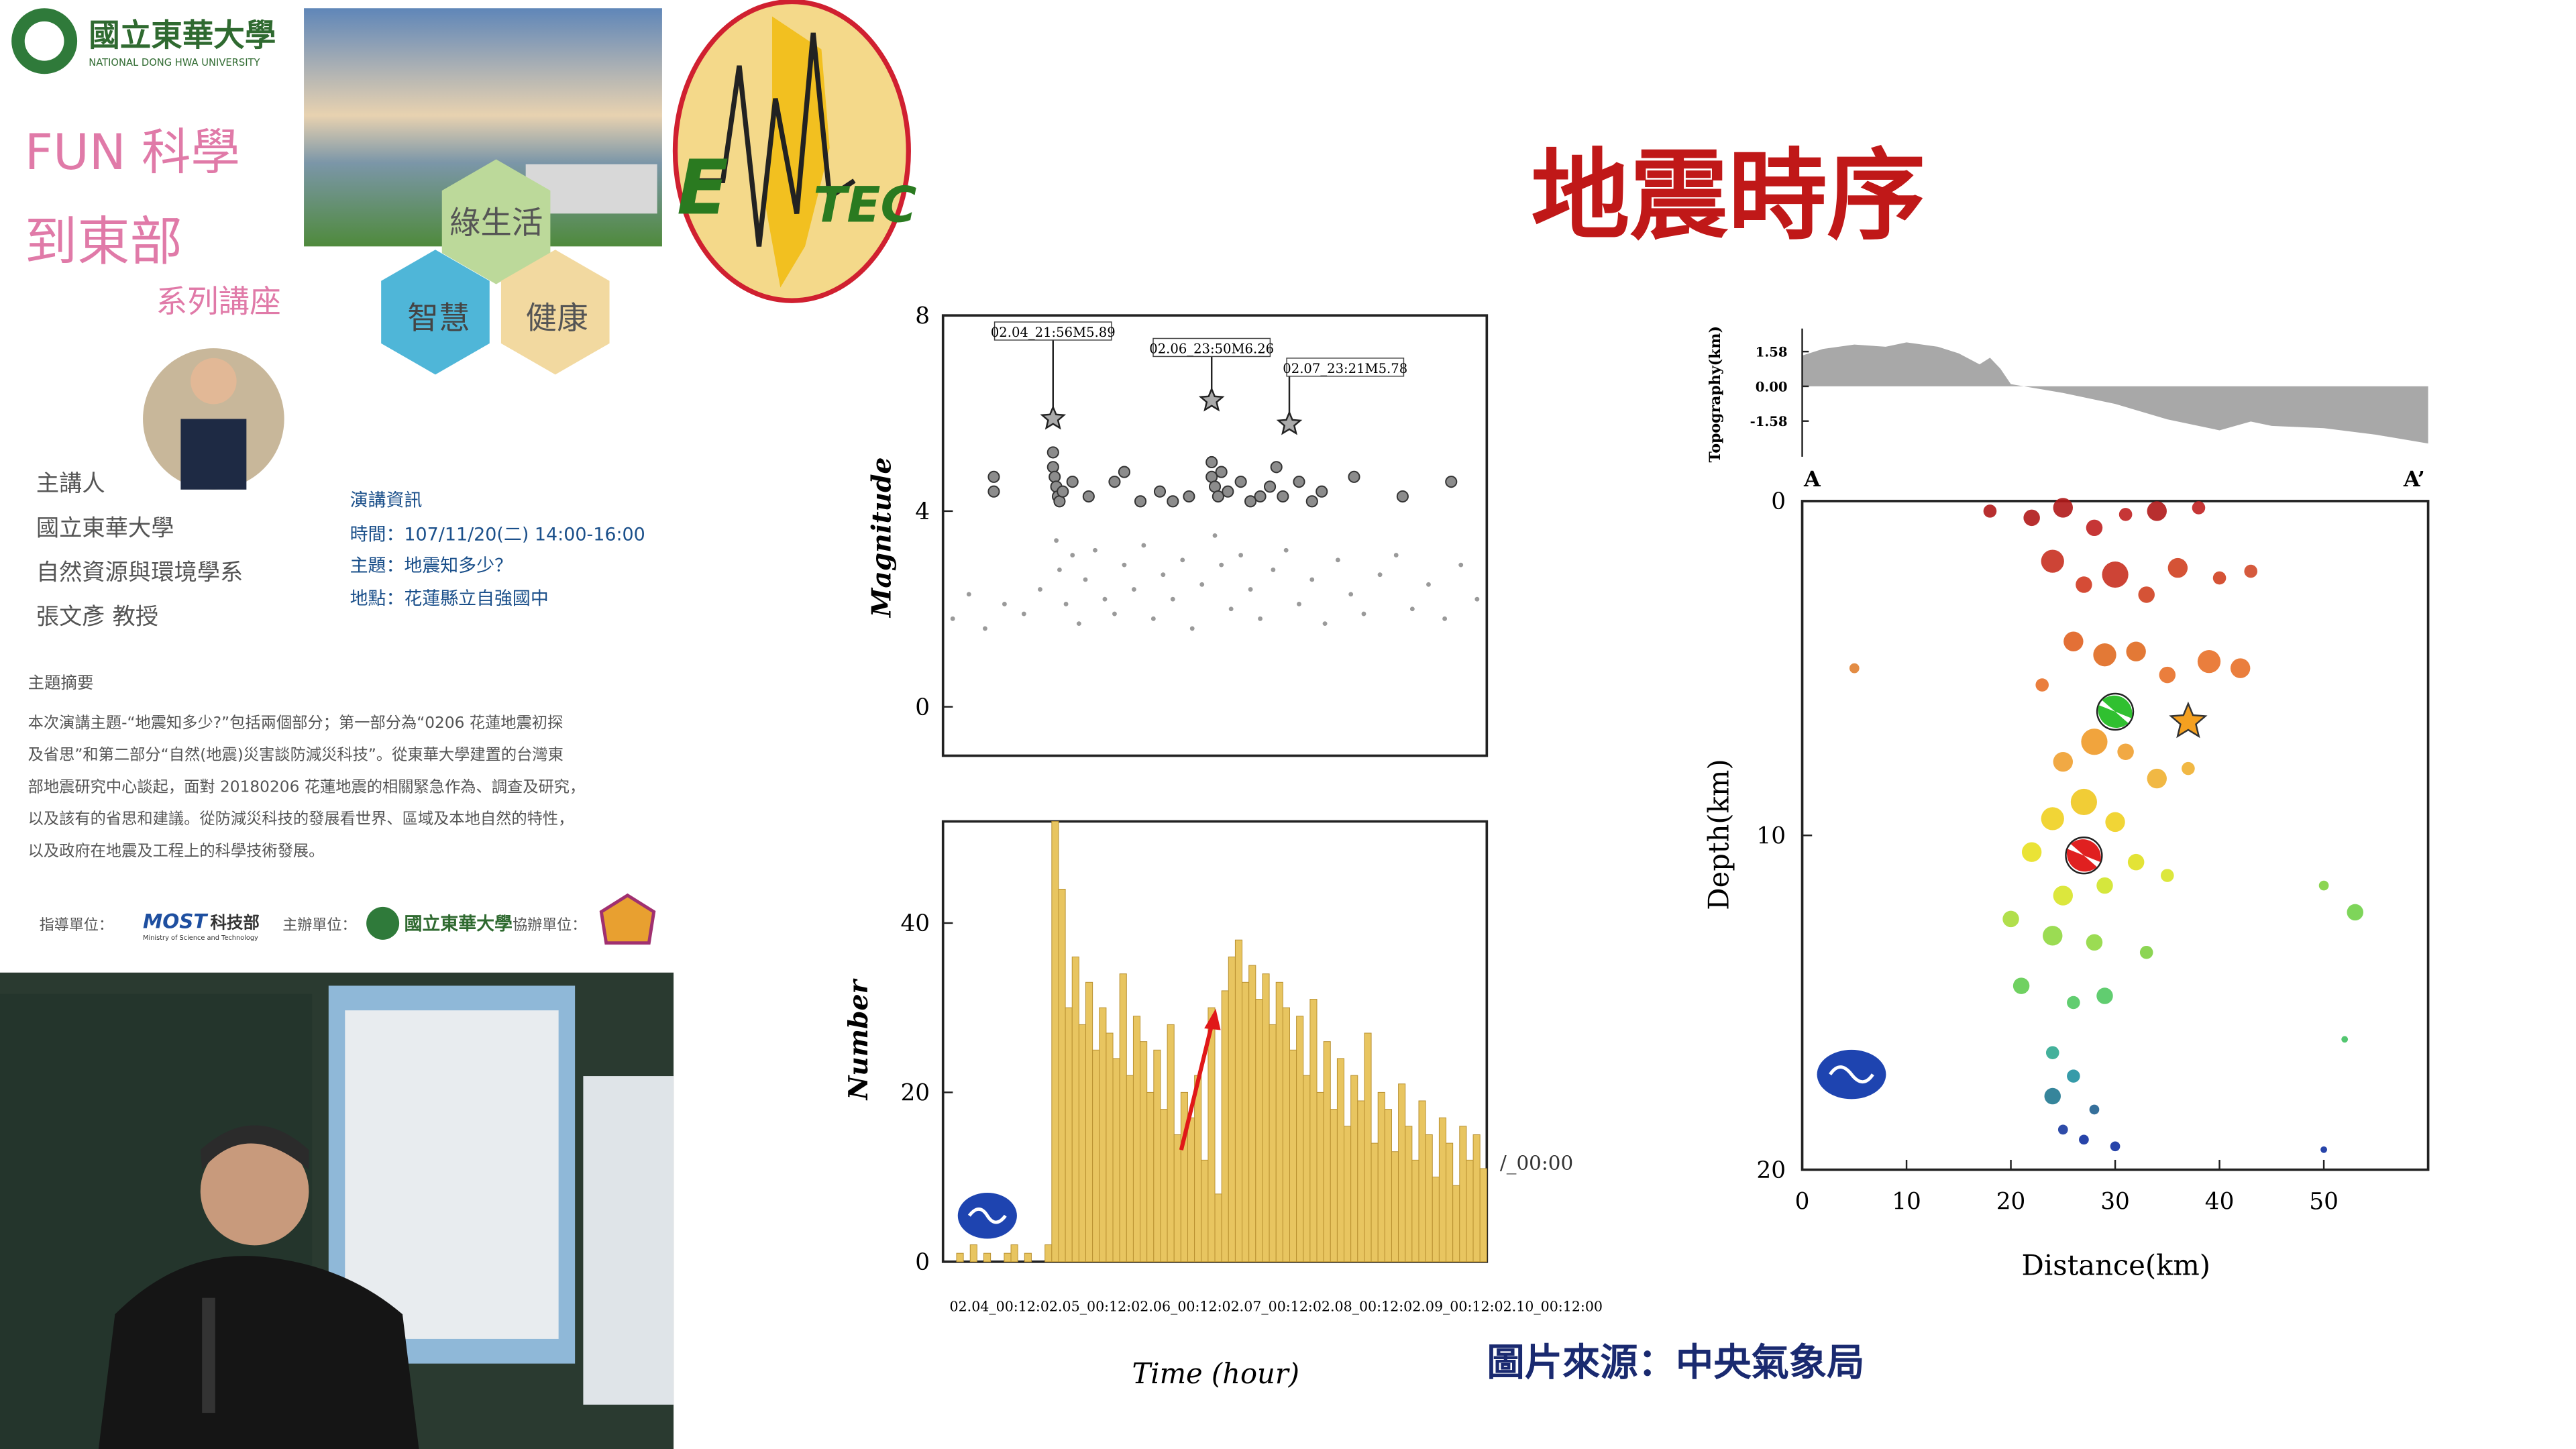 The width and height of the screenshot is (2576, 1449). Describe the element at coordinates (76, 925) in the screenshot. I see `sponsor-label: 指導單位：` at that location.